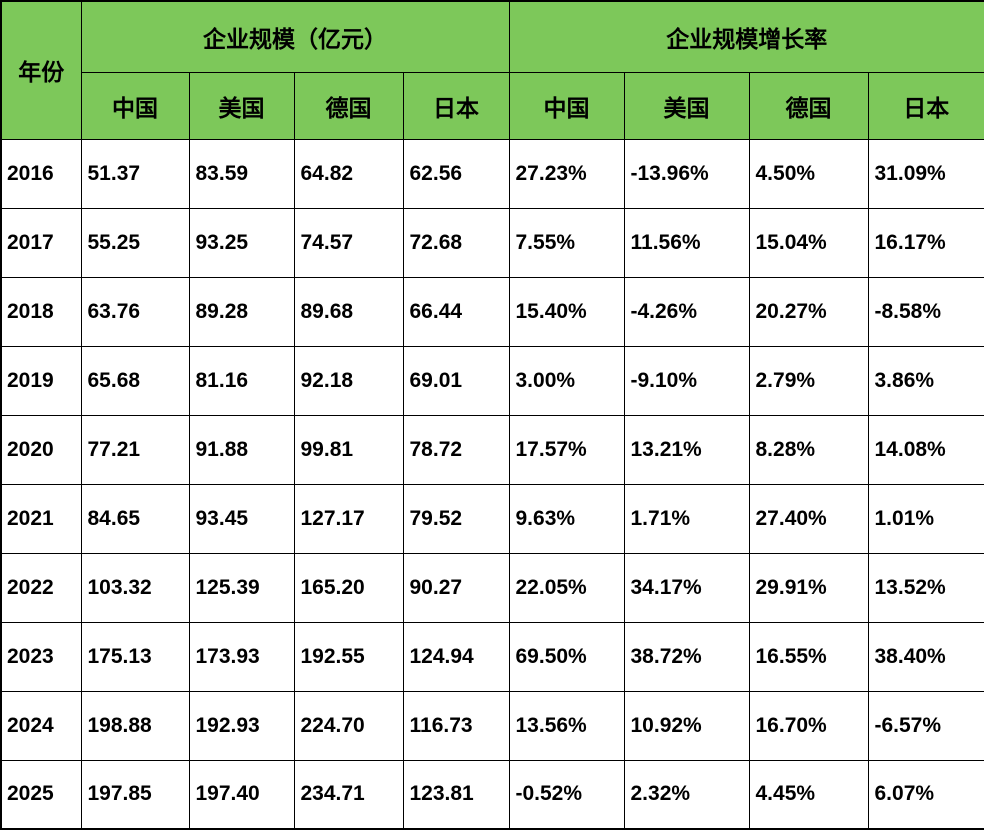 The image size is (984, 831). Describe the element at coordinates (348, 587) in the screenshot. I see `value-cell: 165.20` at that location.